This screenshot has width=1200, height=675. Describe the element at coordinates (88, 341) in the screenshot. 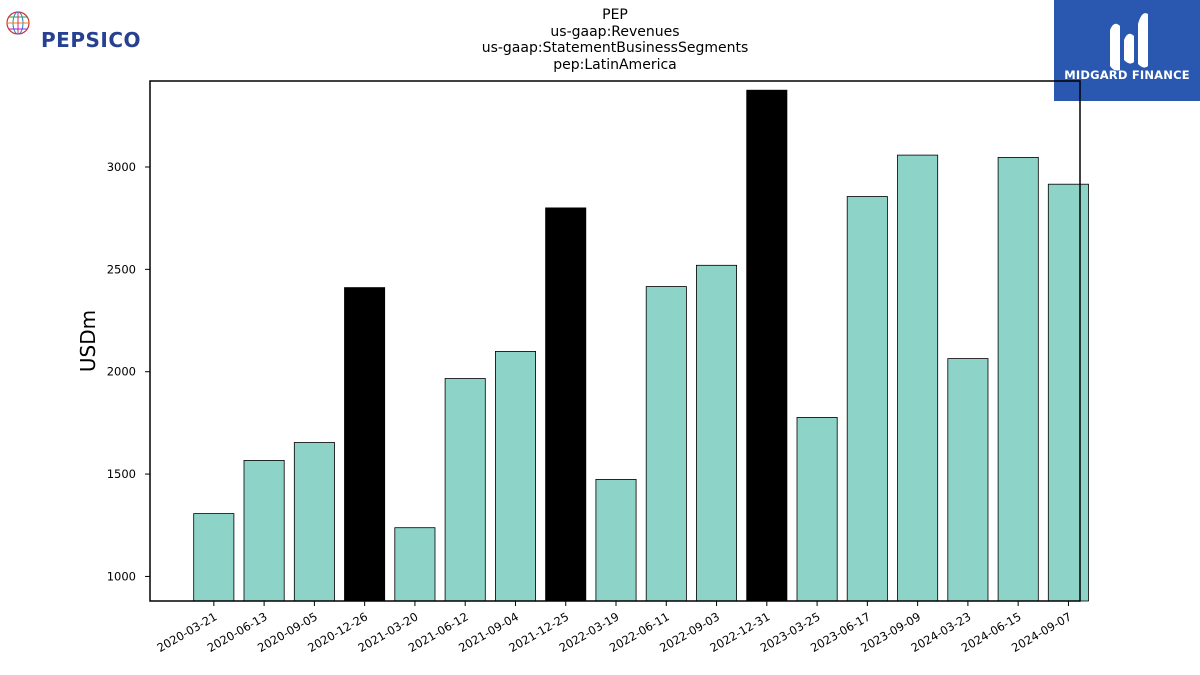

I see `y-axis-label: USDm` at that location.